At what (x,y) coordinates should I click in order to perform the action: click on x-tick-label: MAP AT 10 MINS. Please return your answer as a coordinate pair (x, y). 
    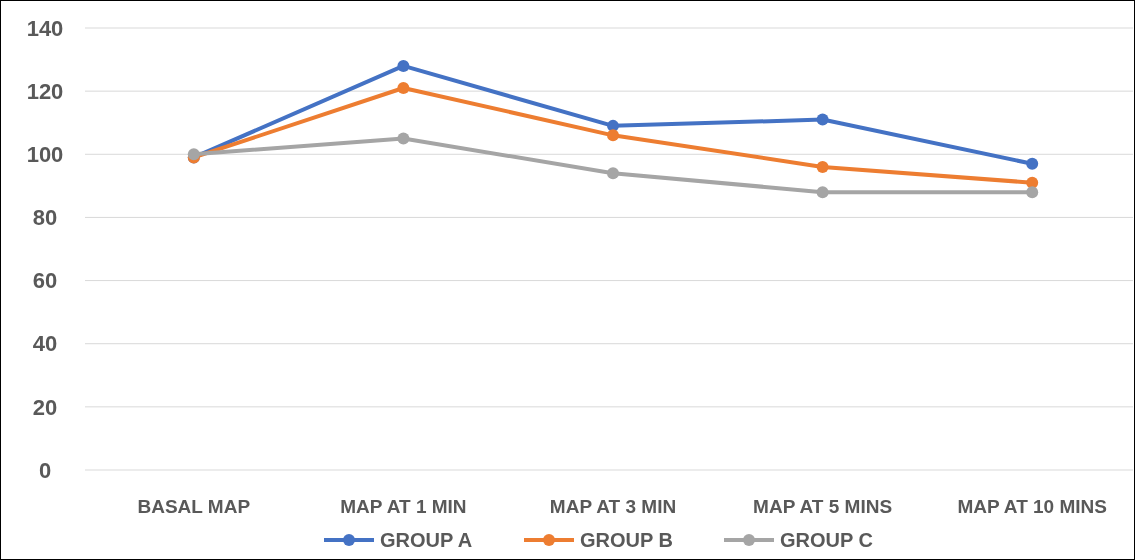
    Looking at the image, I should click on (1032, 506).